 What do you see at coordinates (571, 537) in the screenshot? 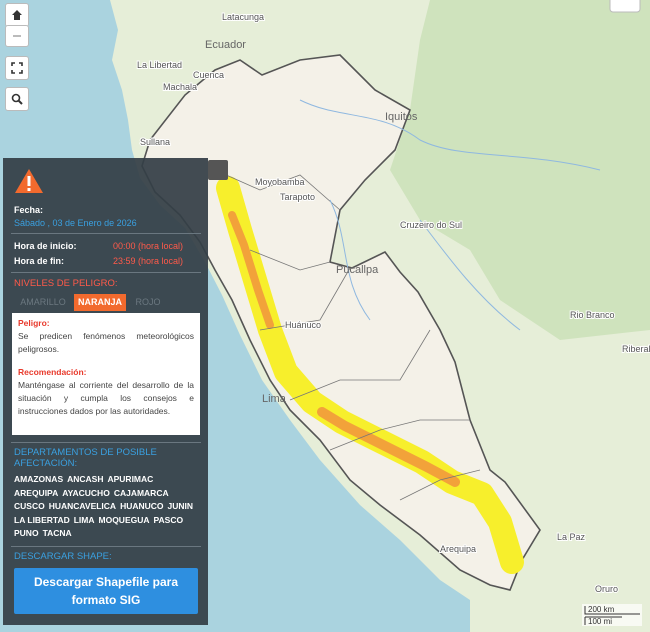
I see `map-label: La Paz` at bounding box center [571, 537].